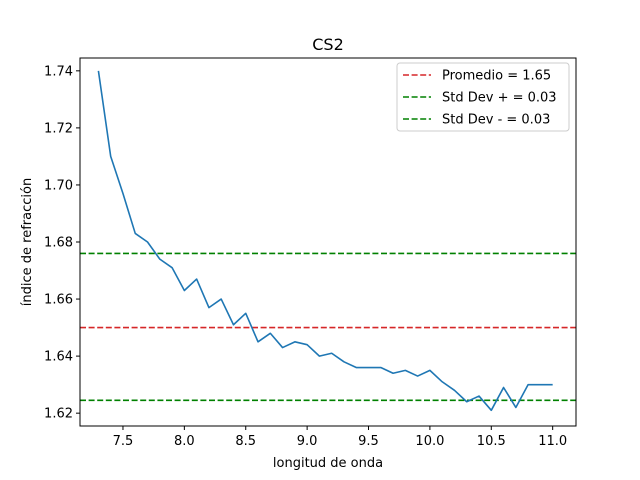  What do you see at coordinates (307, 441) in the screenshot?
I see `x-tick-label: 9.0` at bounding box center [307, 441].